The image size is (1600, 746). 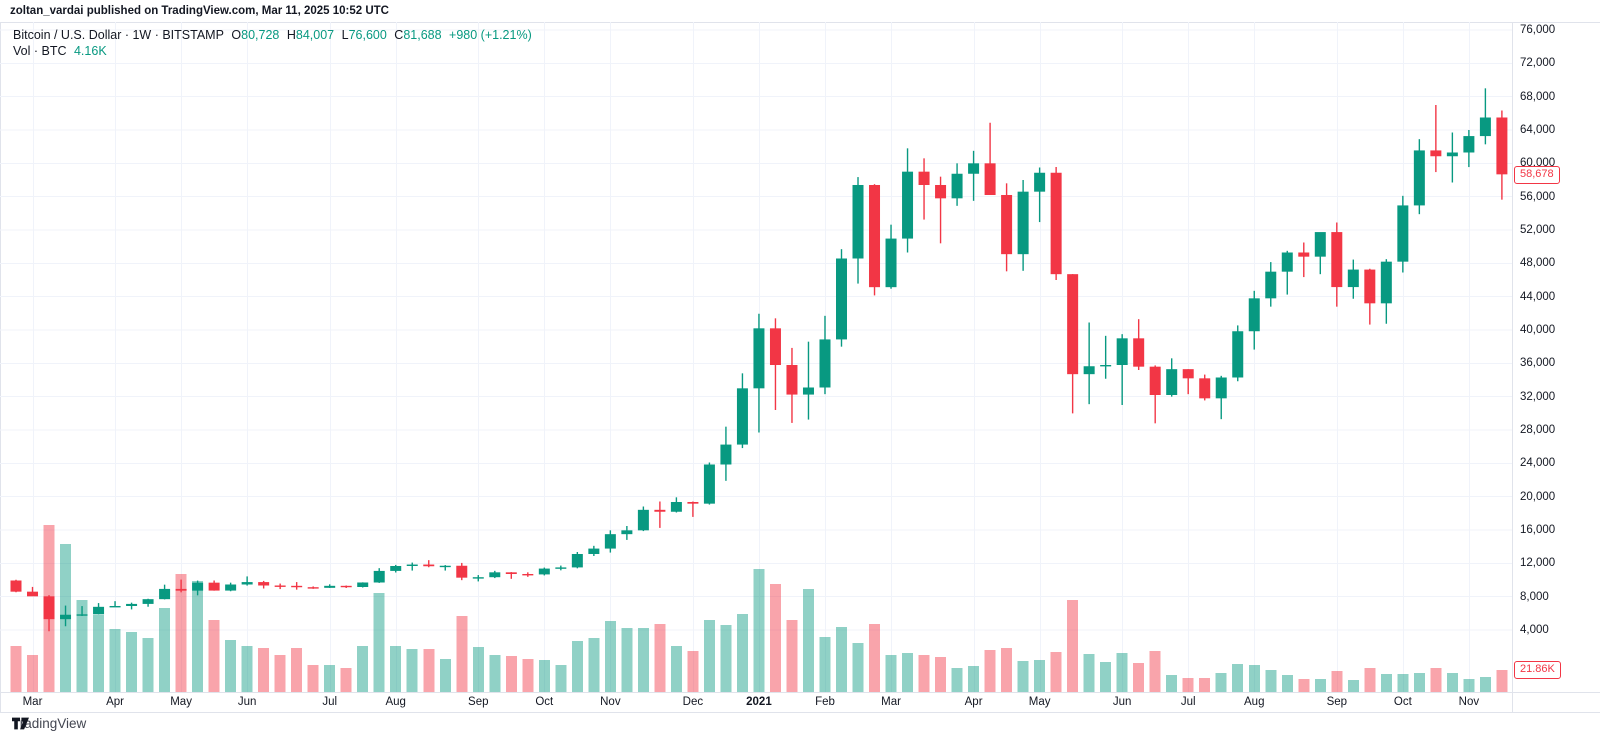 What do you see at coordinates (32, 702) in the screenshot?
I see `time-tick-label: Mar` at bounding box center [32, 702].